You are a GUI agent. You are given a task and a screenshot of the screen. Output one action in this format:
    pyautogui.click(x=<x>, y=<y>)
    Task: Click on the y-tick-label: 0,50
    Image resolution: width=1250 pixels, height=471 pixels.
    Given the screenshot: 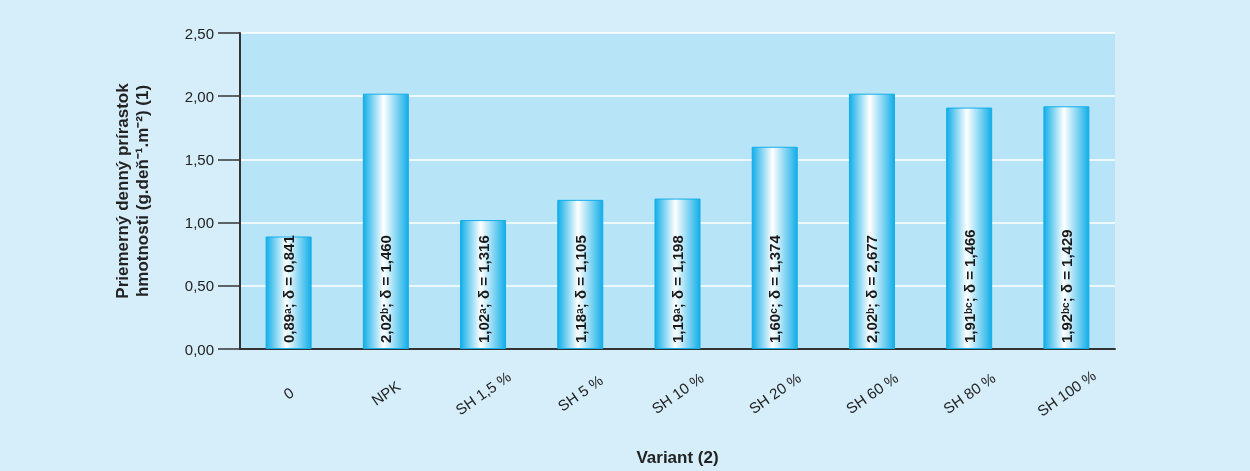 What is the action you would take?
    pyautogui.click(x=199, y=286)
    